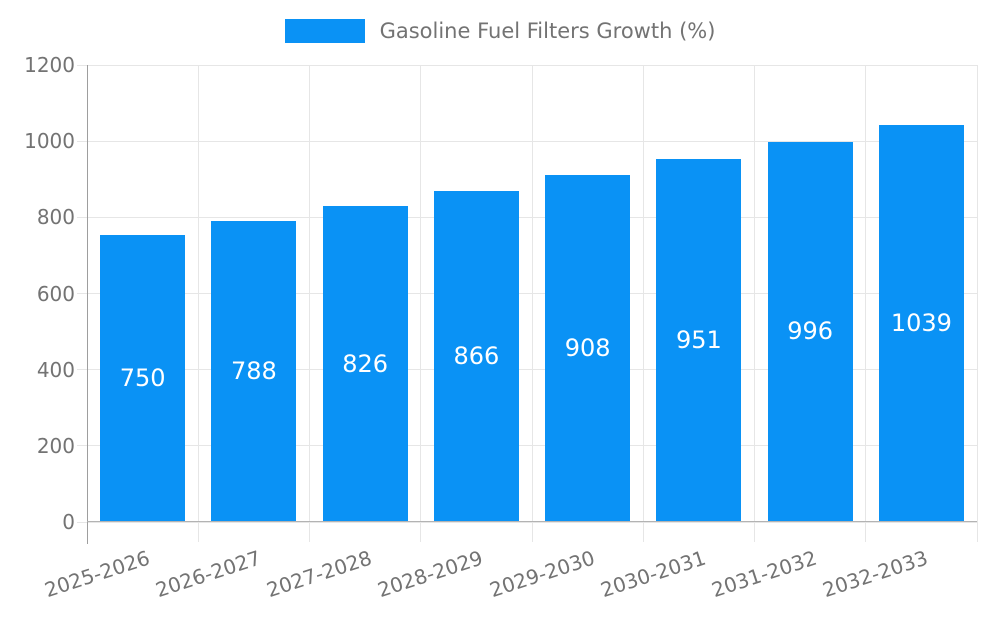 This screenshot has width=1000, height=637. I want to click on bar: 951, so click(699, 339).